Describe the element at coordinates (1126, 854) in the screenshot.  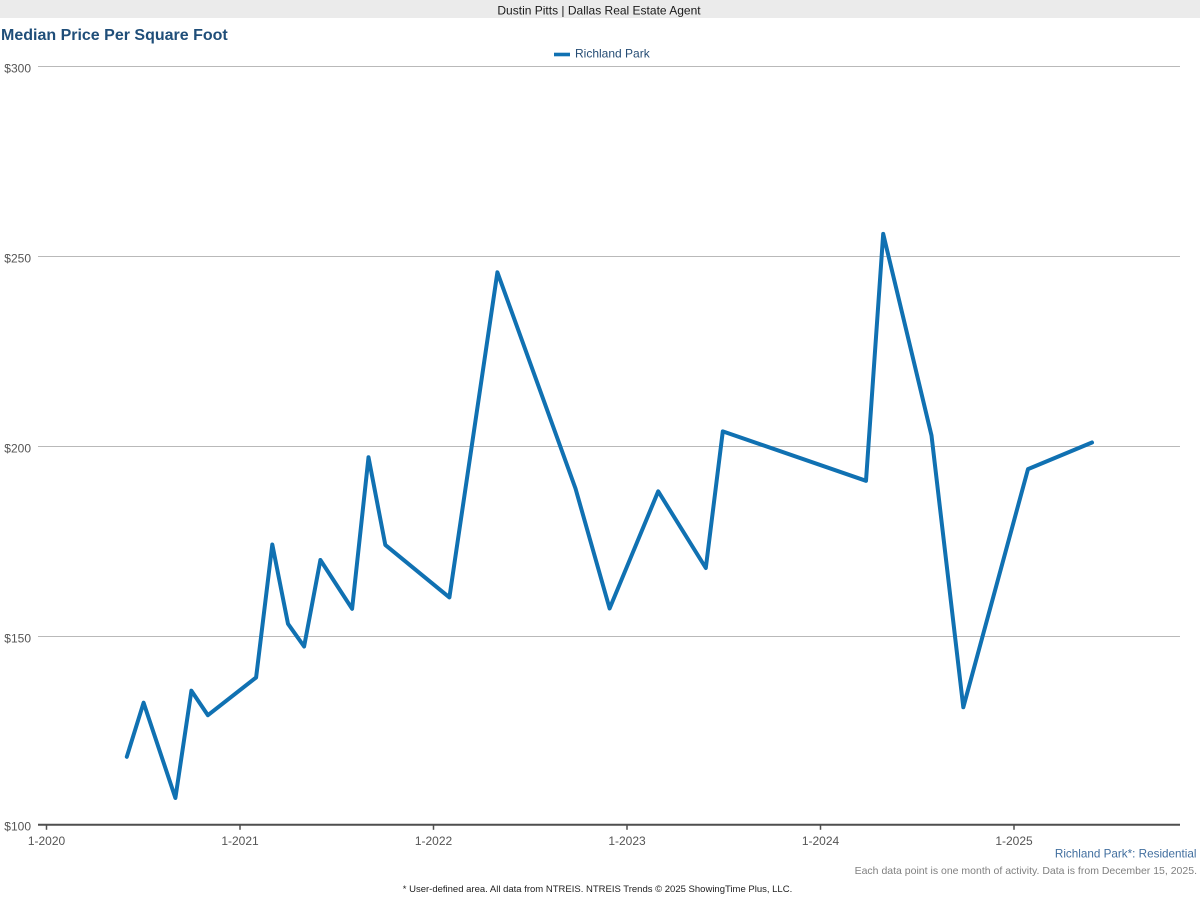
I see `svg-text: Richland Park*: Residential` at that location.